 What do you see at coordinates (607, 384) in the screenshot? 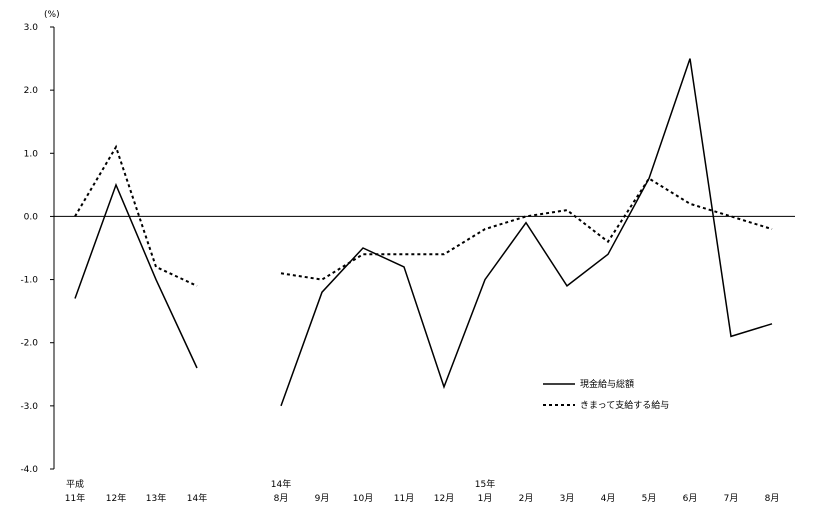
I see `legend-label: 現金給与総額` at bounding box center [607, 384].